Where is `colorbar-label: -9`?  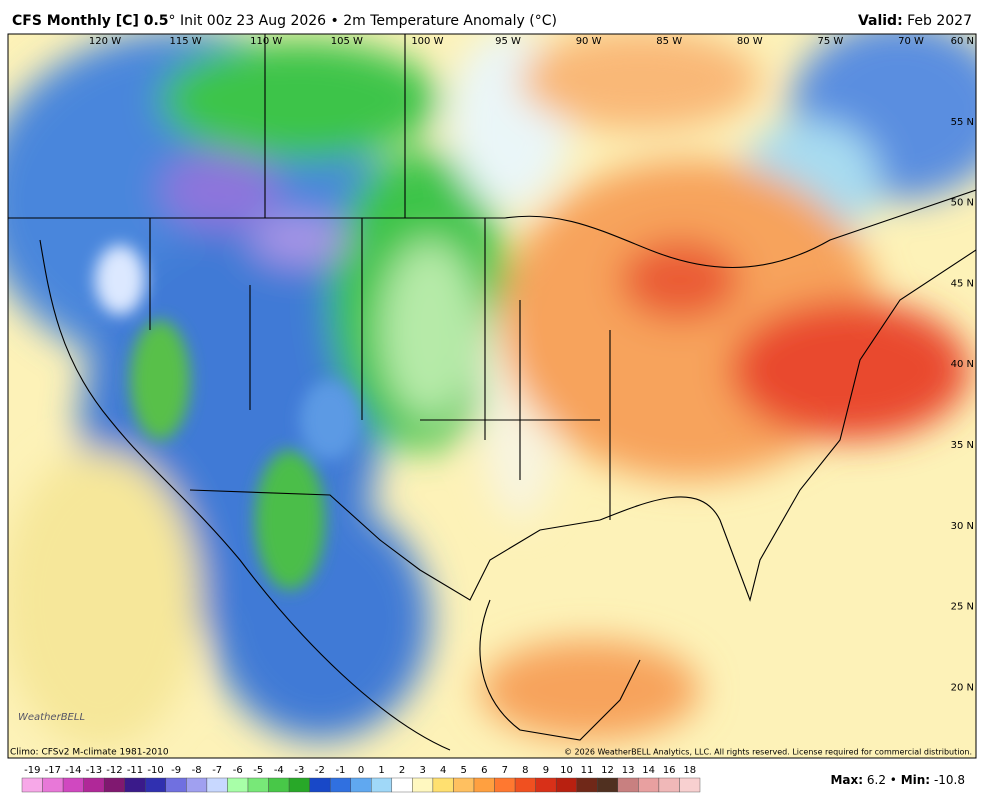
colorbar-label: -9 is located at coordinates (176, 770).